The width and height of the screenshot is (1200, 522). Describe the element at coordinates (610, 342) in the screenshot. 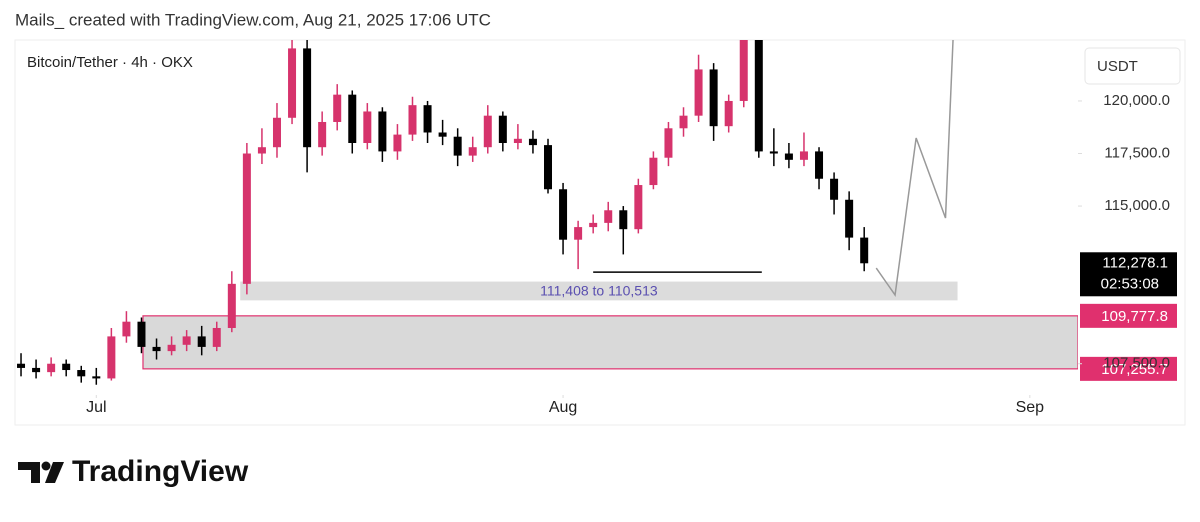

I see `zone` at that location.